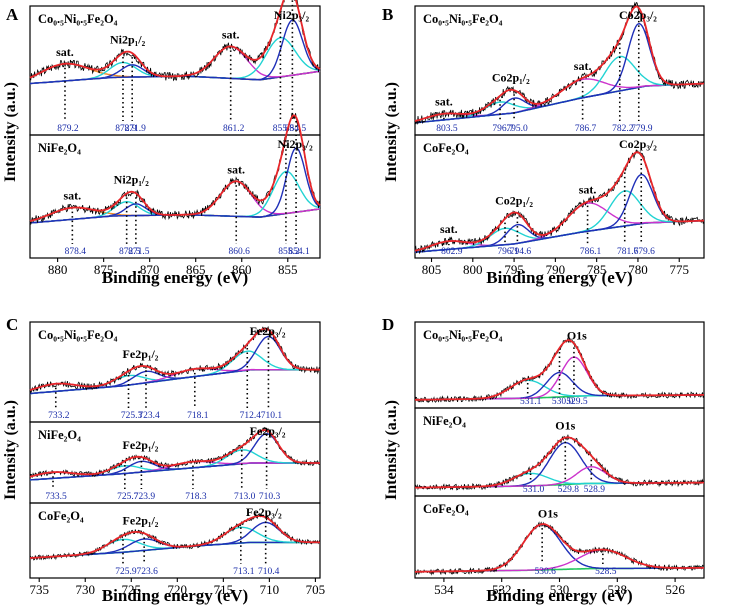  What do you see at coordinates (299, 252) in the screenshot?
I see `peak-position-label: 854.1` at bounding box center [299, 252].